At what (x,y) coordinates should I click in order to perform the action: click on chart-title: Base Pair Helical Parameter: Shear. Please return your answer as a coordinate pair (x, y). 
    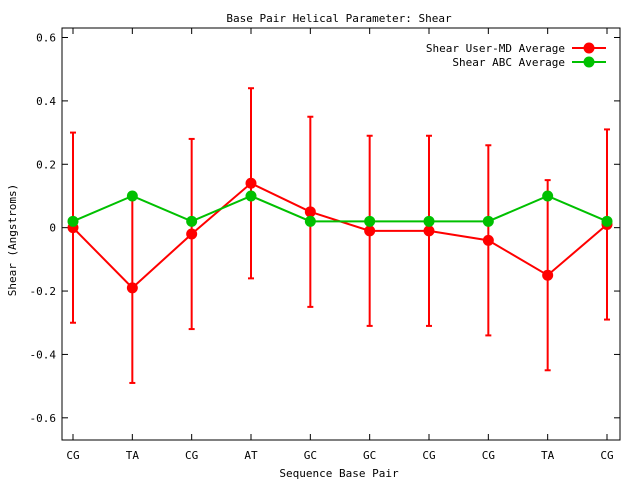
    Looking at the image, I should click on (339, 18).